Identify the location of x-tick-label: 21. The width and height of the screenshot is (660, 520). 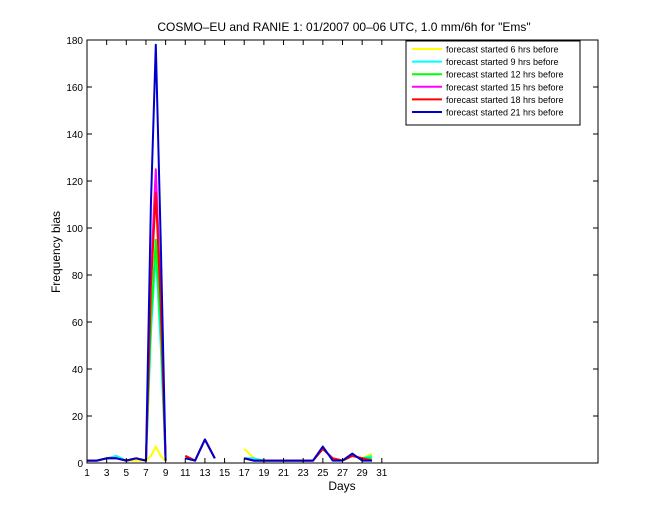
(284, 473).